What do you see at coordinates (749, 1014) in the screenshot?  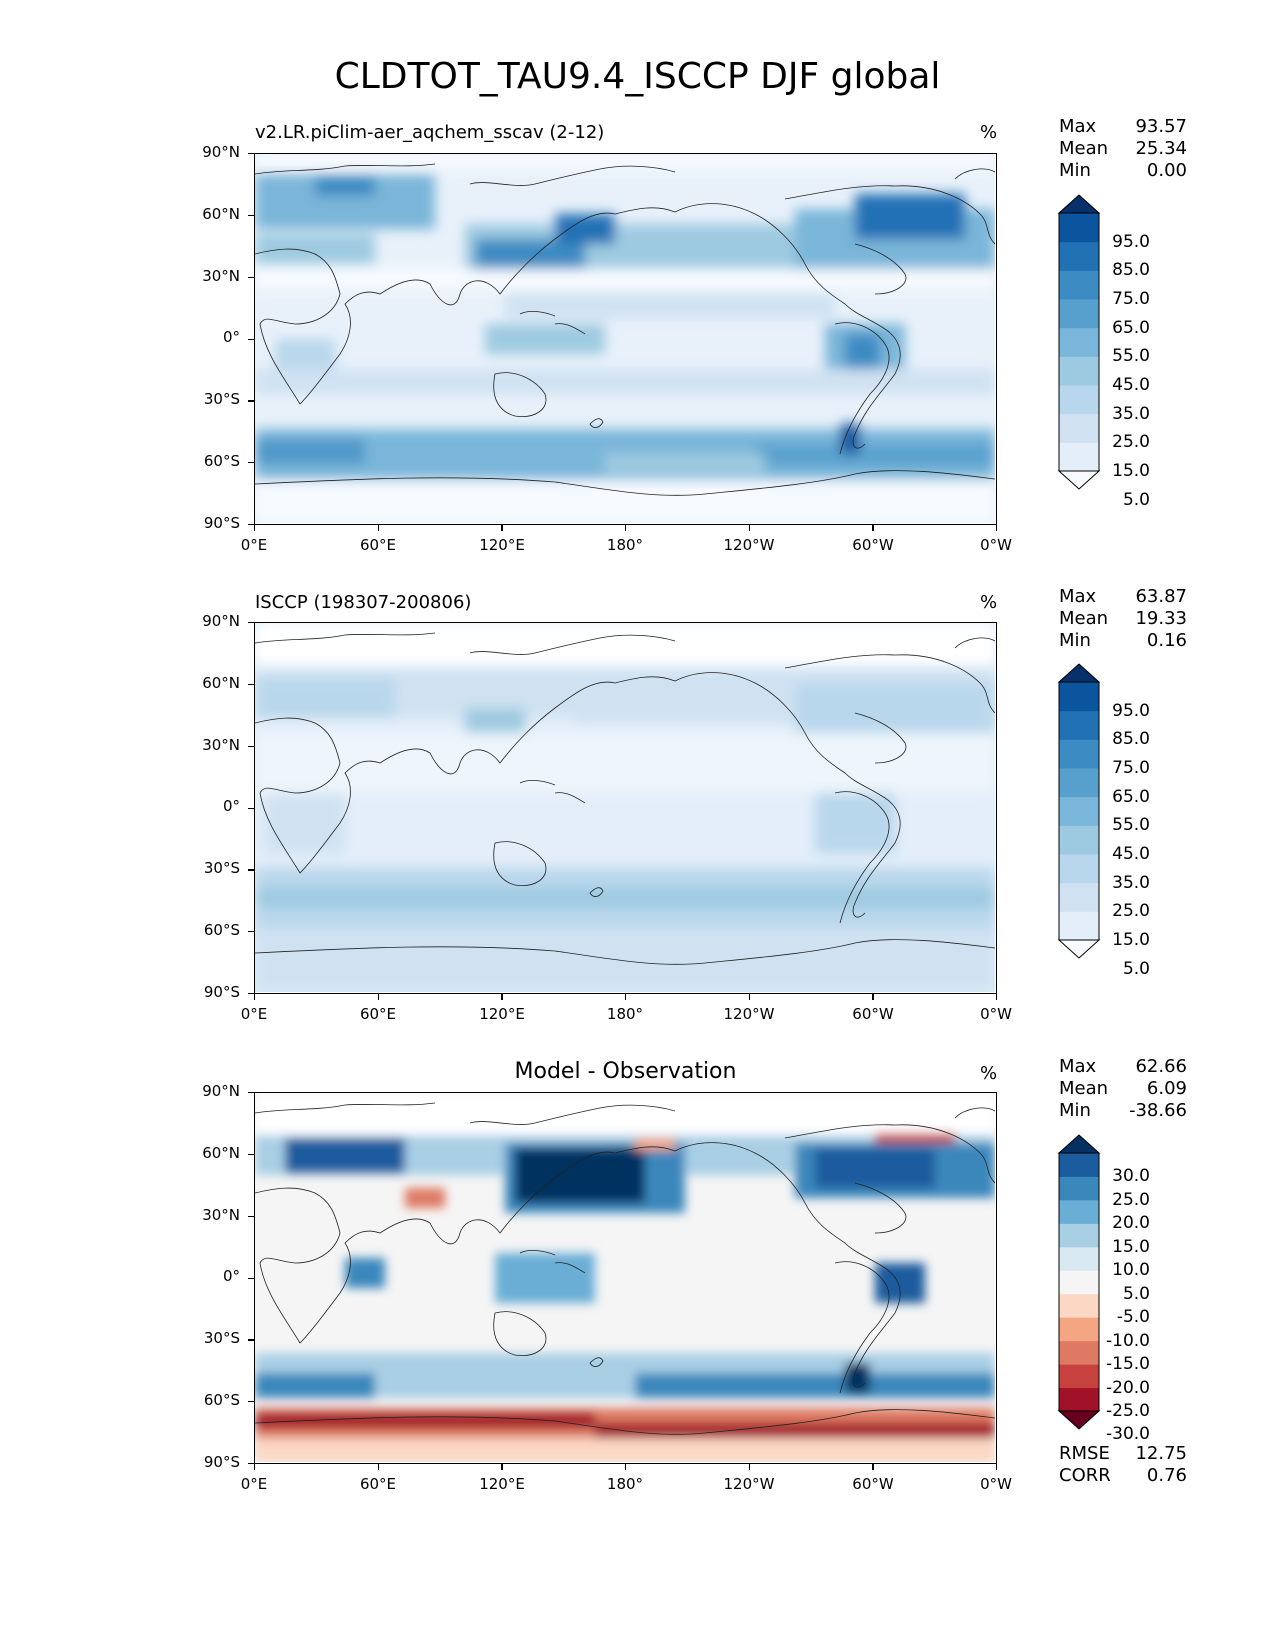 I see `panel-2-lon-tick: 120°W` at bounding box center [749, 1014].